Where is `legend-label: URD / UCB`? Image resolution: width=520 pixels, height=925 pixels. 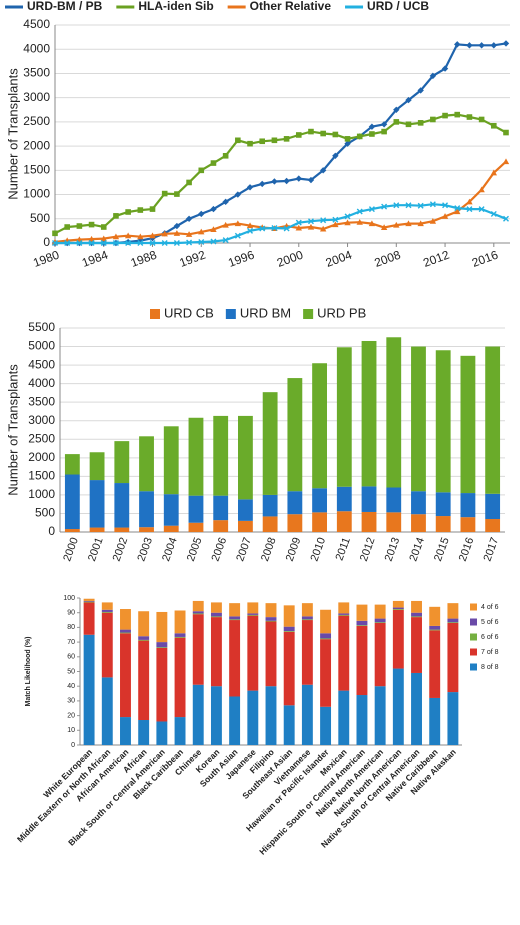
legend-label: URD / UCB is located at coordinates (398, 6).